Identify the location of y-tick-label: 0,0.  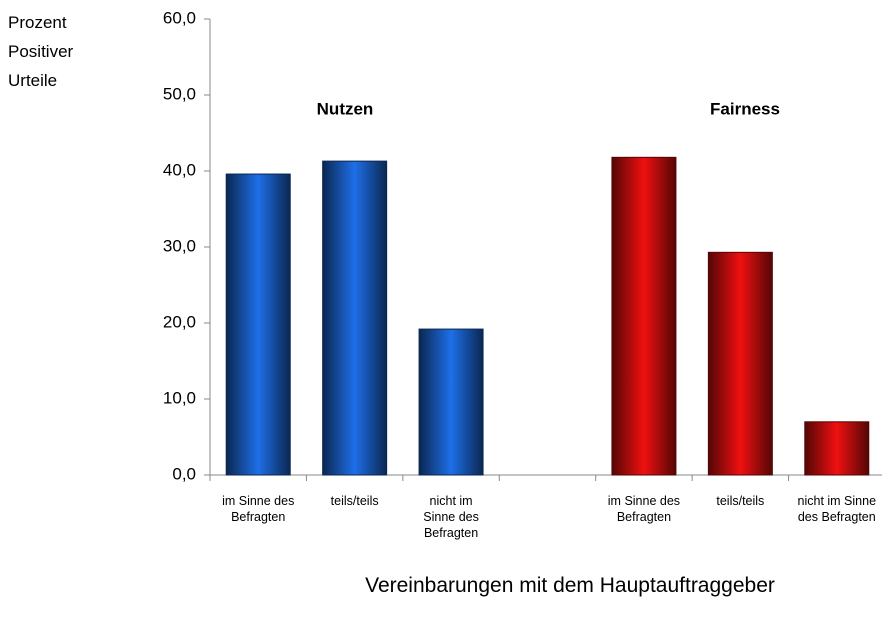
(184, 473).